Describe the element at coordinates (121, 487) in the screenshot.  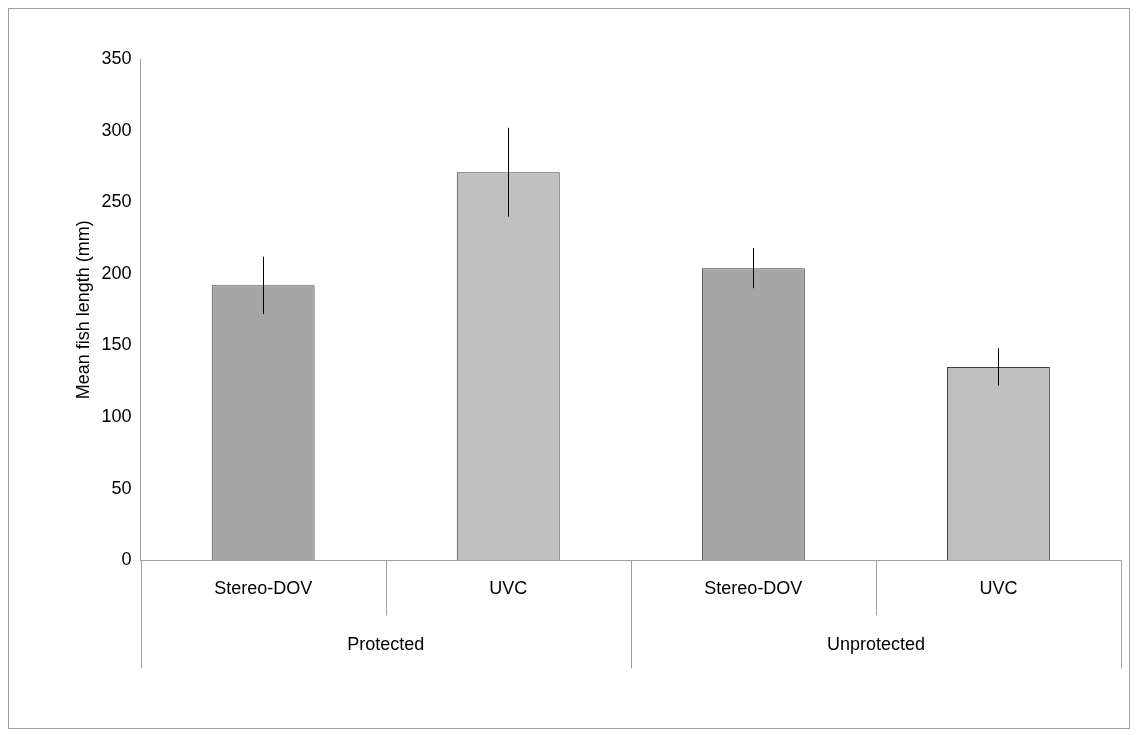
I see `y-tick-label: 50` at that location.